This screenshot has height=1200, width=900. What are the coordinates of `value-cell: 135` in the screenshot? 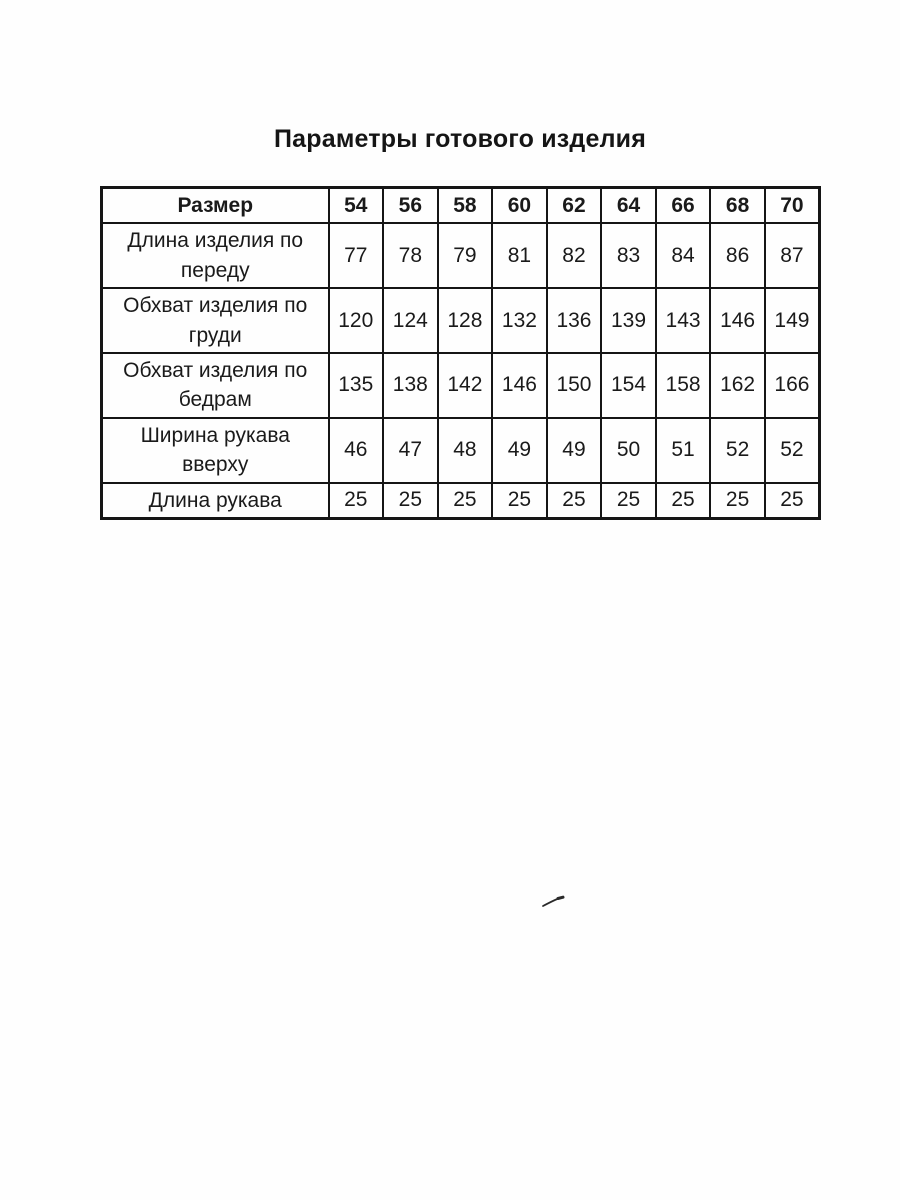 It's located at (356, 385).